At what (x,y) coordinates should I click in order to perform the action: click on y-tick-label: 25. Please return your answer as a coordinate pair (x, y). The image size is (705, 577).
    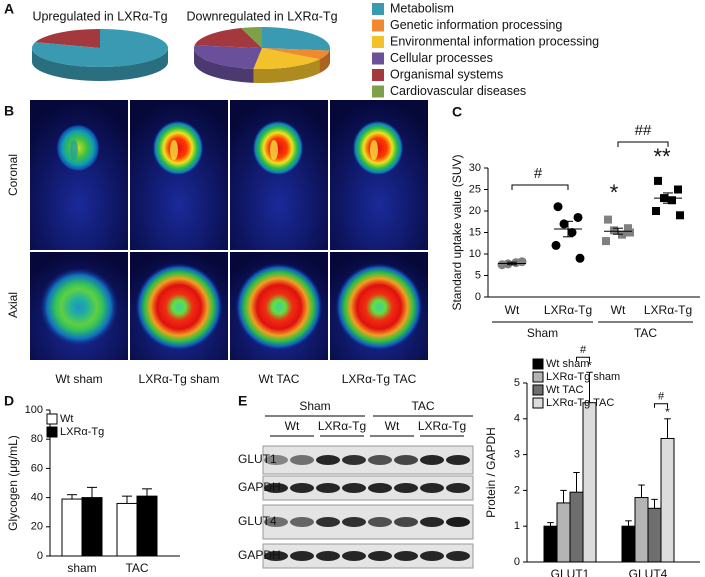
    Looking at the image, I should click on (475, 189).